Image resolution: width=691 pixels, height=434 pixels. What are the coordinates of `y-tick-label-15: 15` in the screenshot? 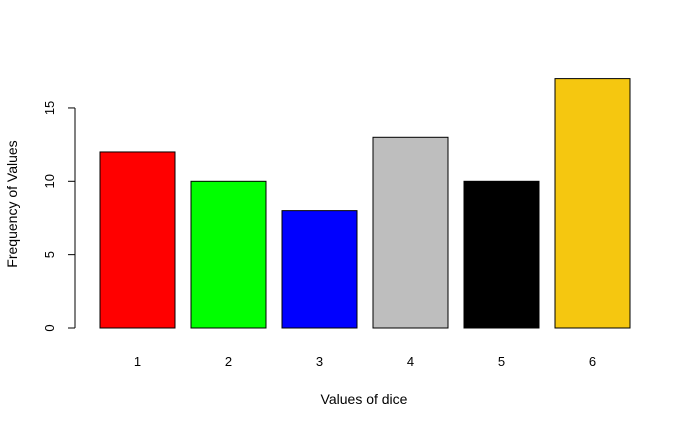 It's located at (49, 108).